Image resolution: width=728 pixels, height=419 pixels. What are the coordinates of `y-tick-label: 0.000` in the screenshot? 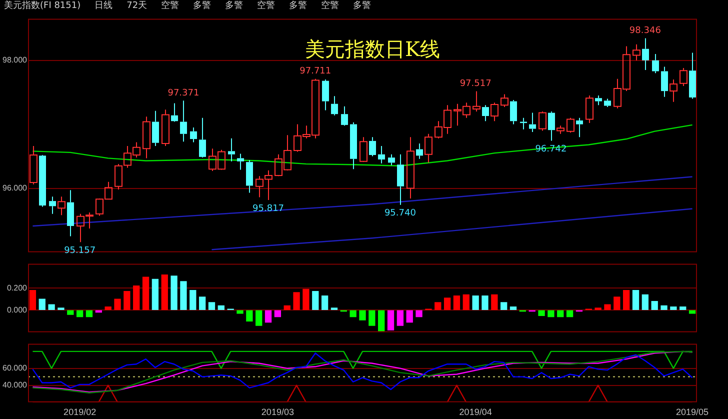 It's located at (17, 309).